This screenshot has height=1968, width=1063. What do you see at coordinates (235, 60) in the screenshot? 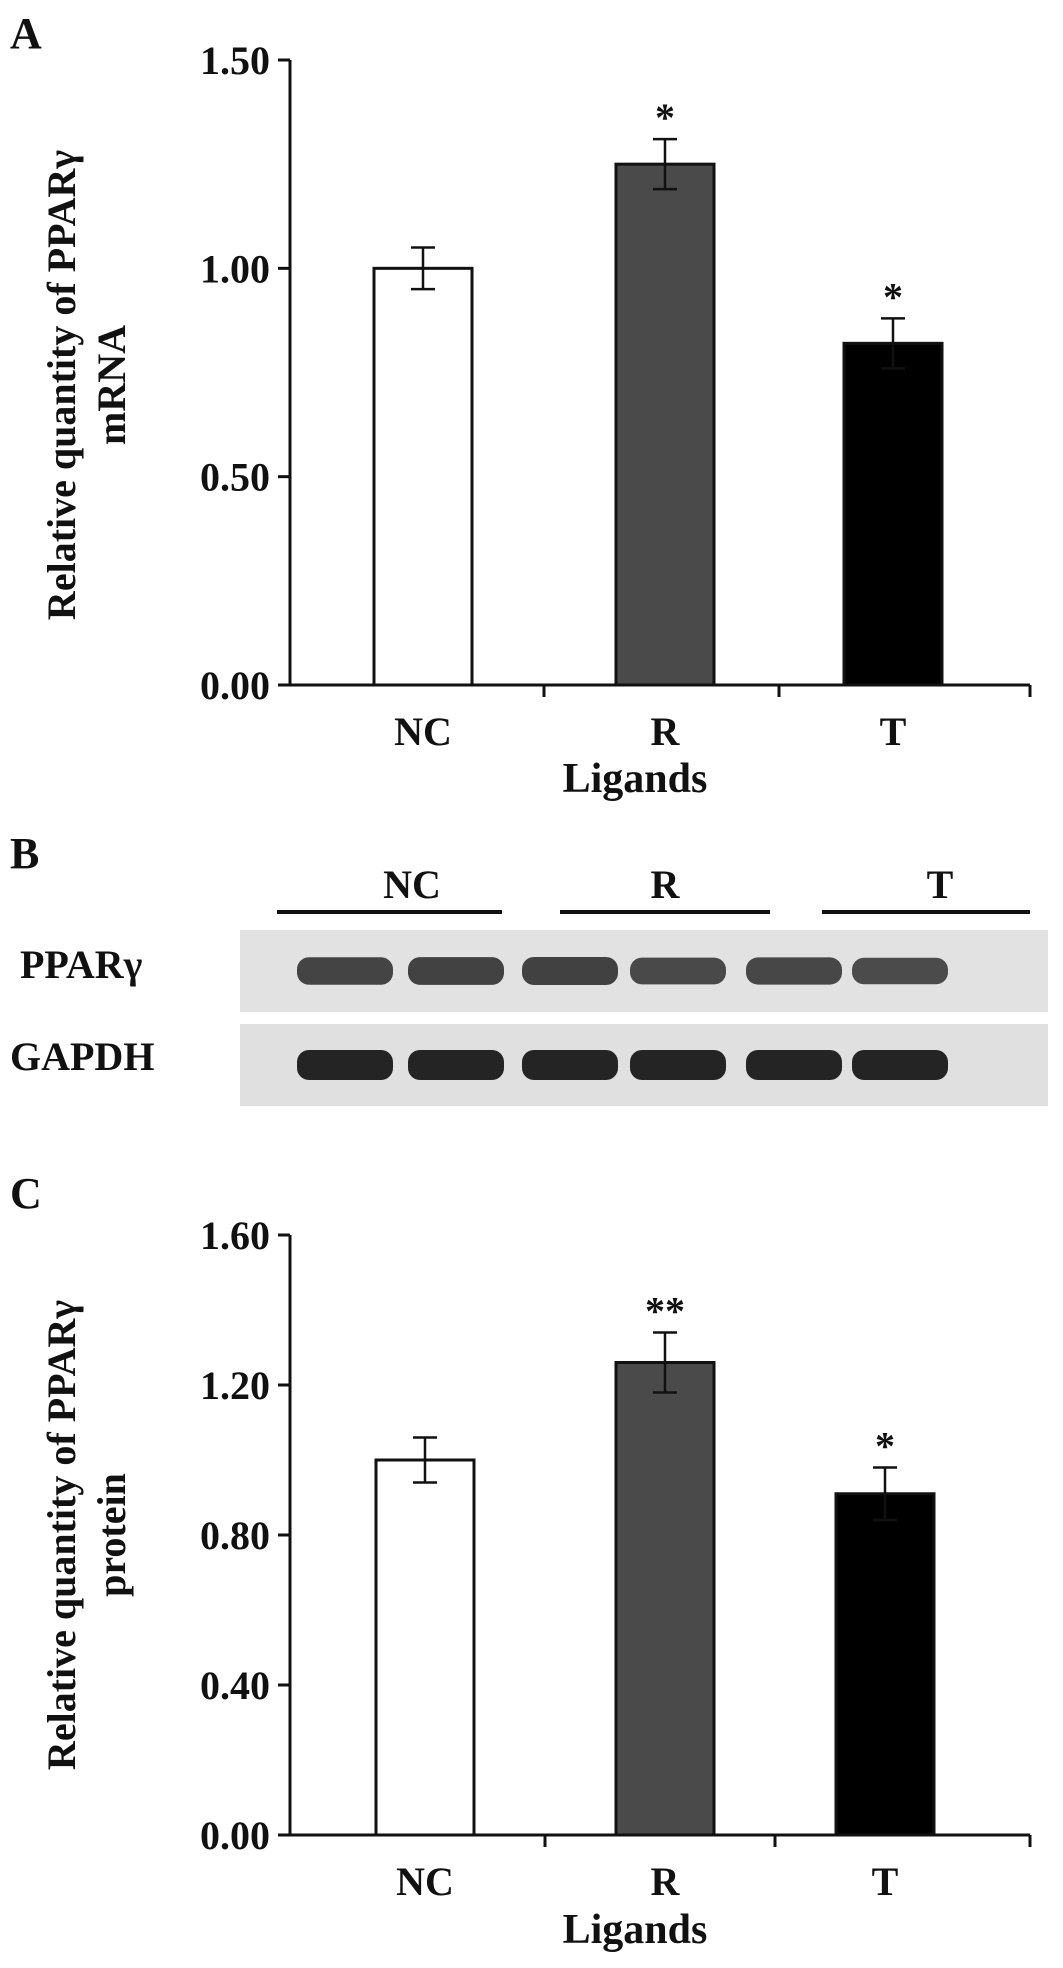
I see `y-tick-label-a: 1.50` at bounding box center [235, 60].